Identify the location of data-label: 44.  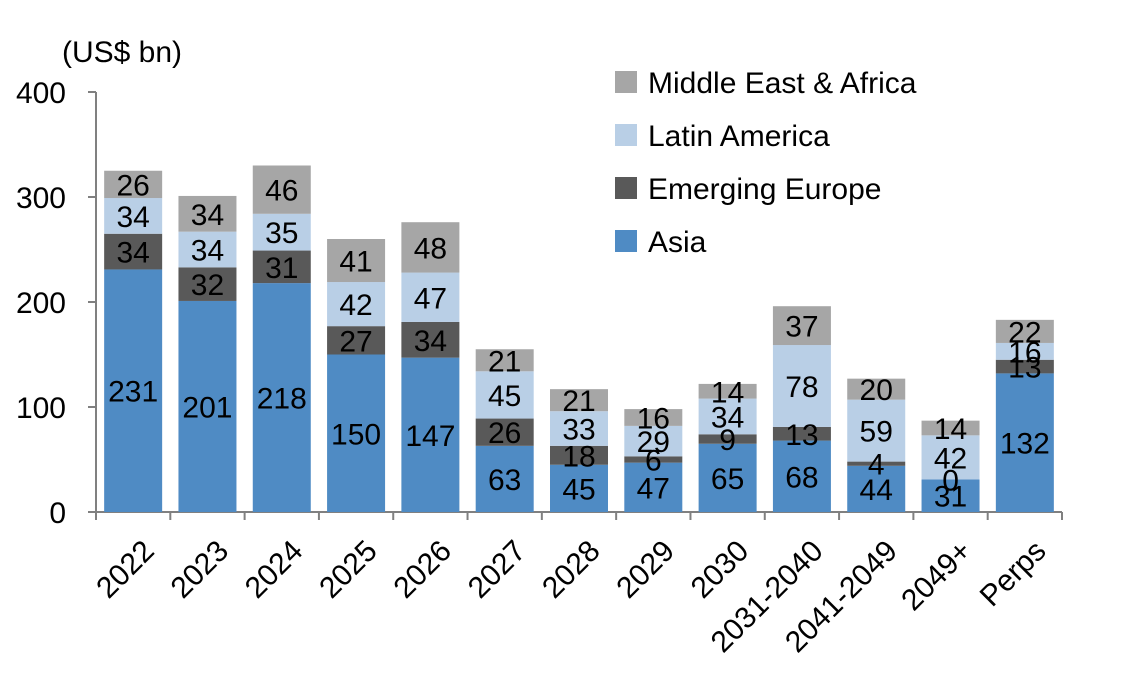
(876, 490).